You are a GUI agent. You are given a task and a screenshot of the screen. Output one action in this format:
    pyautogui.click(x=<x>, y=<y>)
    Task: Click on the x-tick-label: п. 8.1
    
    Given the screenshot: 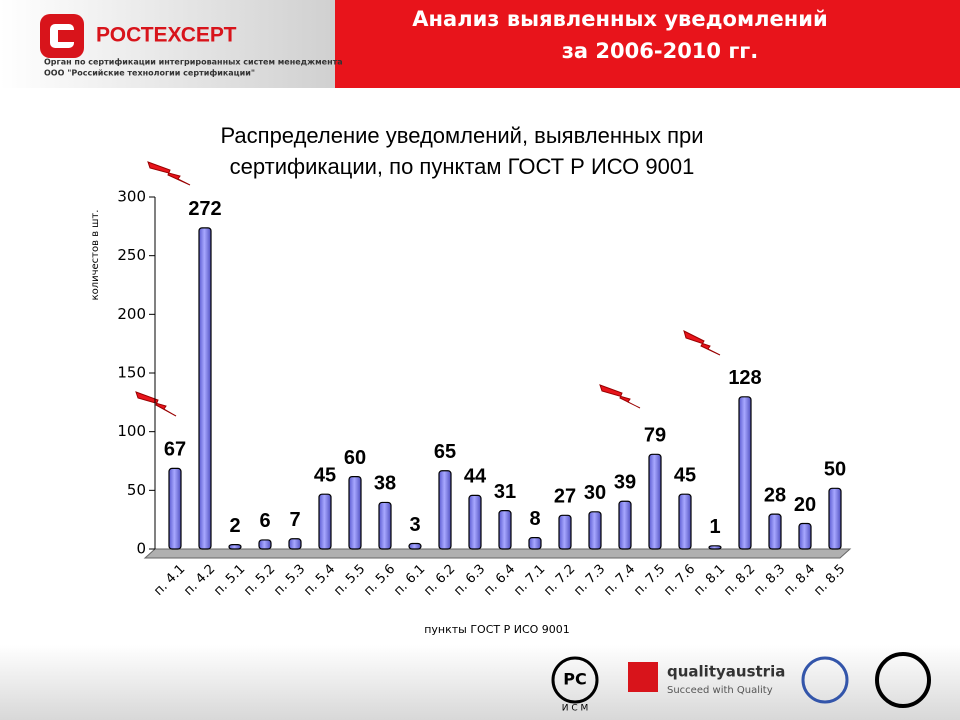 What is the action you would take?
    pyautogui.click(x=709, y=580)
    